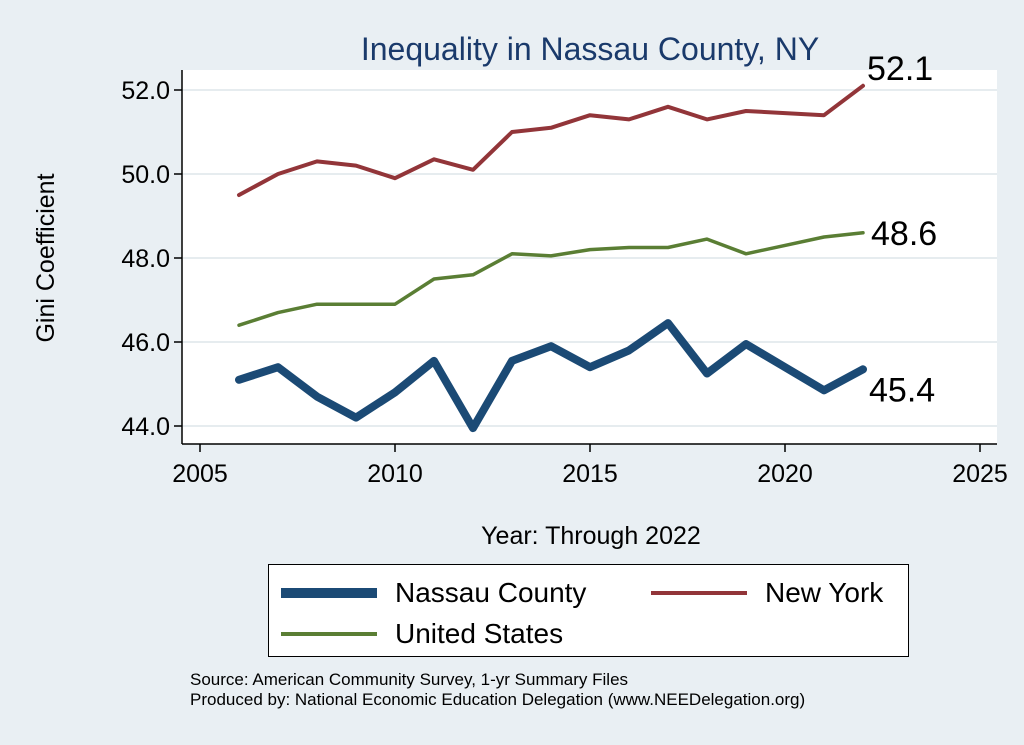  Describe the element at coordinates (145, 343) in the screenshot. I see `y-tick-label: 46.0` at that location.